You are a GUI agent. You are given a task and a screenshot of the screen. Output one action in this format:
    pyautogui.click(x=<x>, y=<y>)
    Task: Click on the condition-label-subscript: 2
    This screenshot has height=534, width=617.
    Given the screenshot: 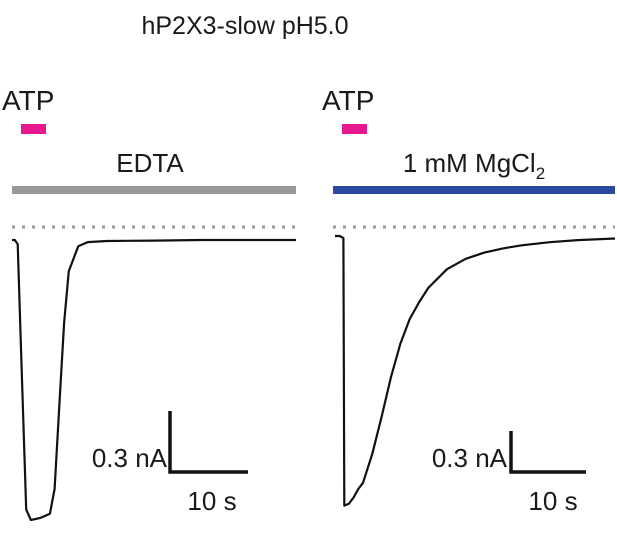 What is the action you would take?
    pyautogui.click(x=540, y=173)
    